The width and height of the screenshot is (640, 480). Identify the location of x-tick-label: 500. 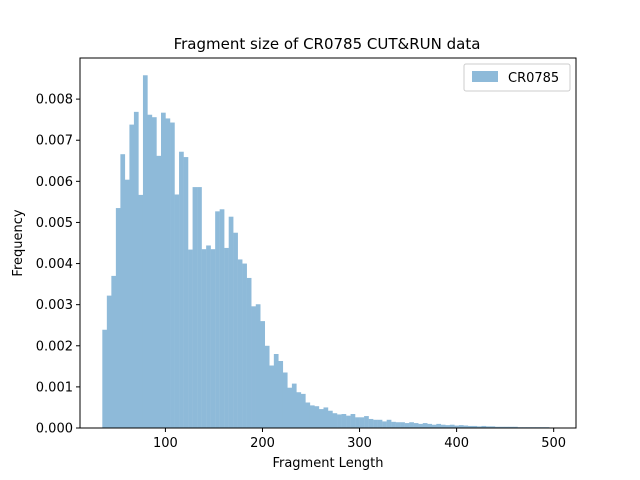
(553, 443).